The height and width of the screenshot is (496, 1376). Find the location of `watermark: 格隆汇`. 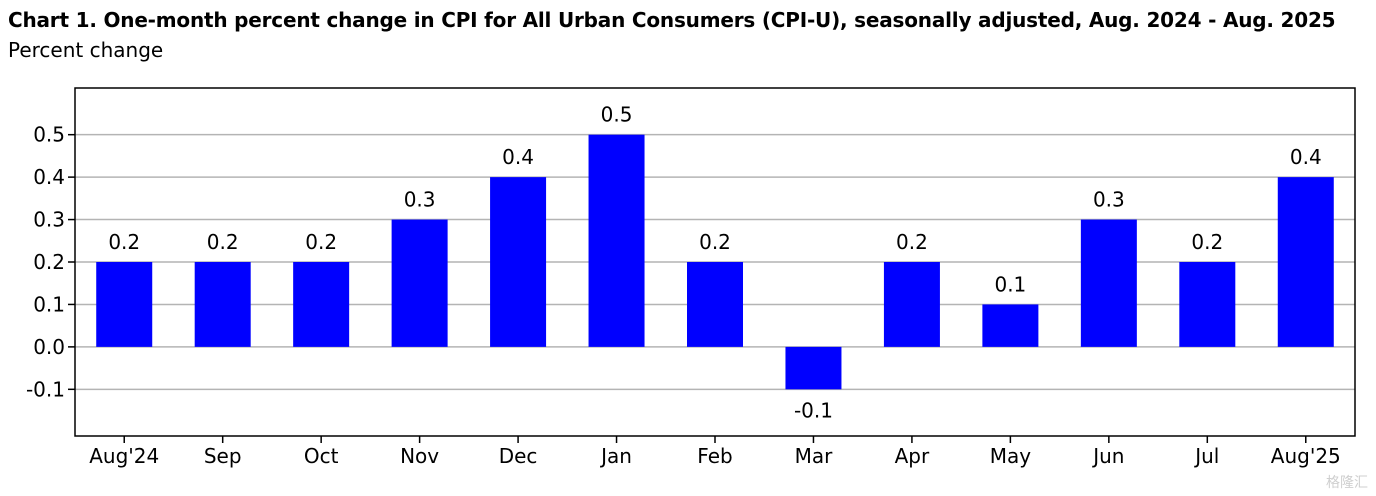

watermark: 格隆汇 is located at coordinates (1347, 483).